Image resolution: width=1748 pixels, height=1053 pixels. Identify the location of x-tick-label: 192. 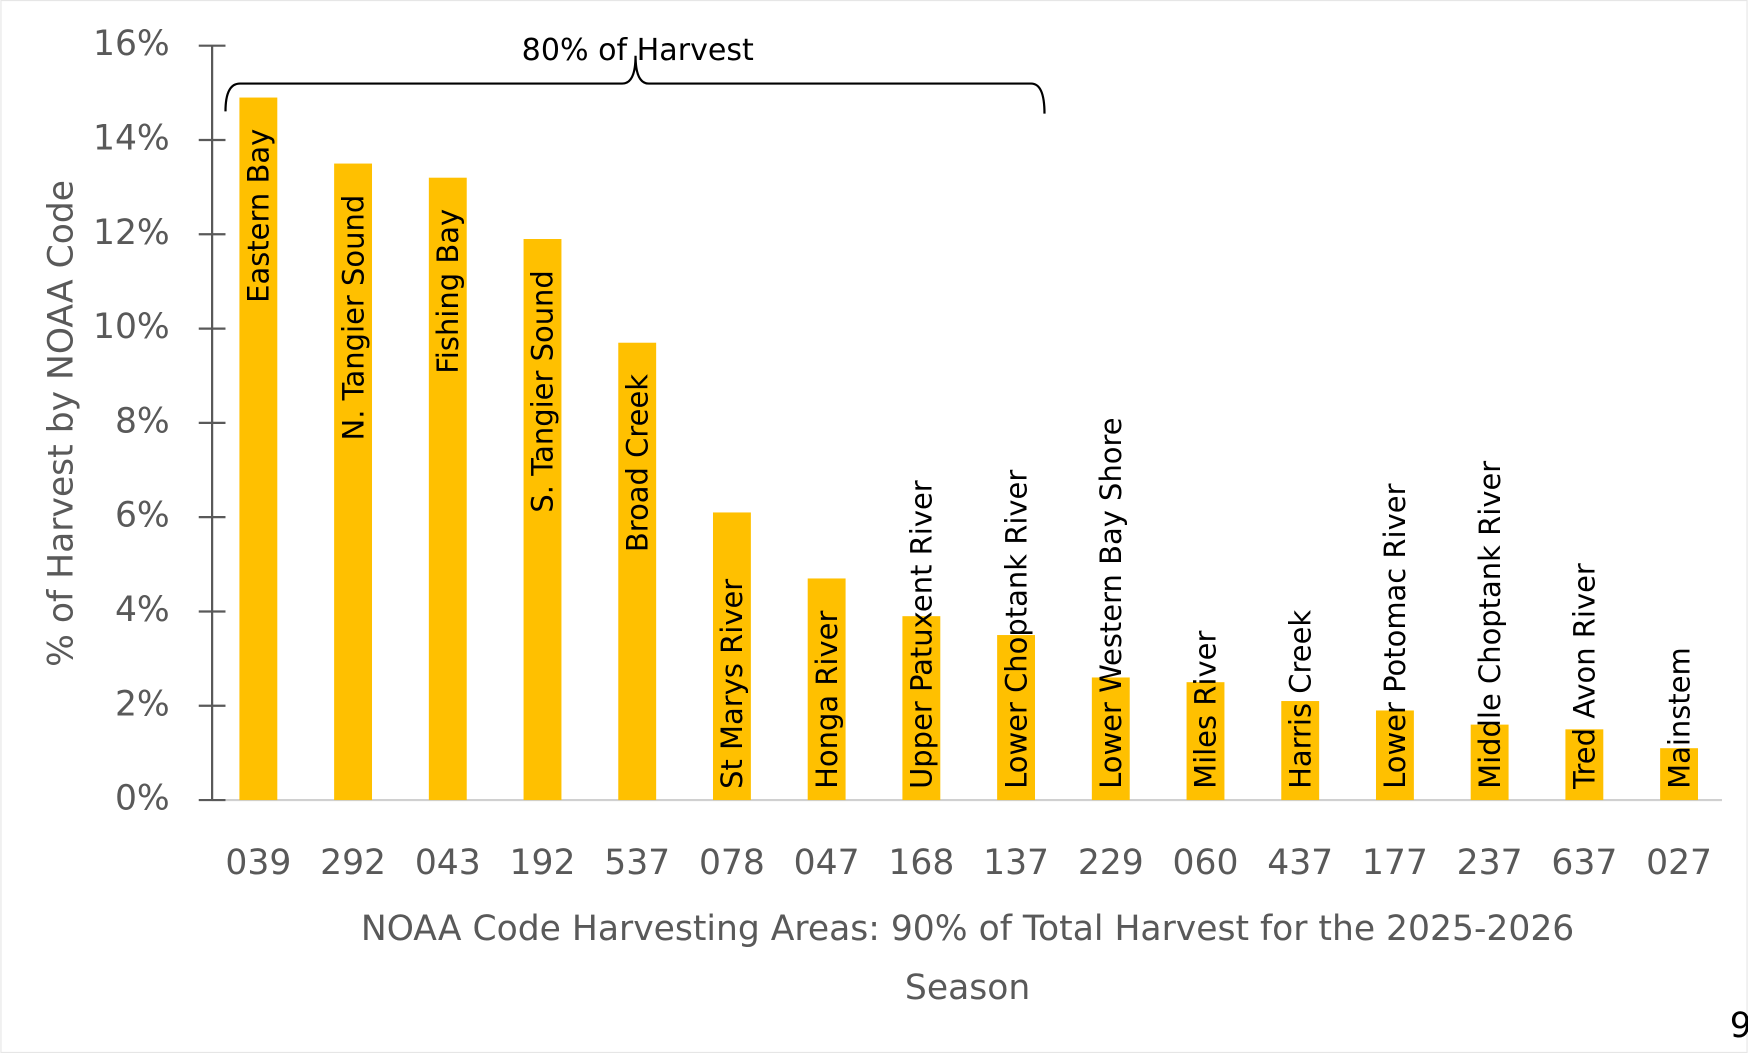
(543, 863).